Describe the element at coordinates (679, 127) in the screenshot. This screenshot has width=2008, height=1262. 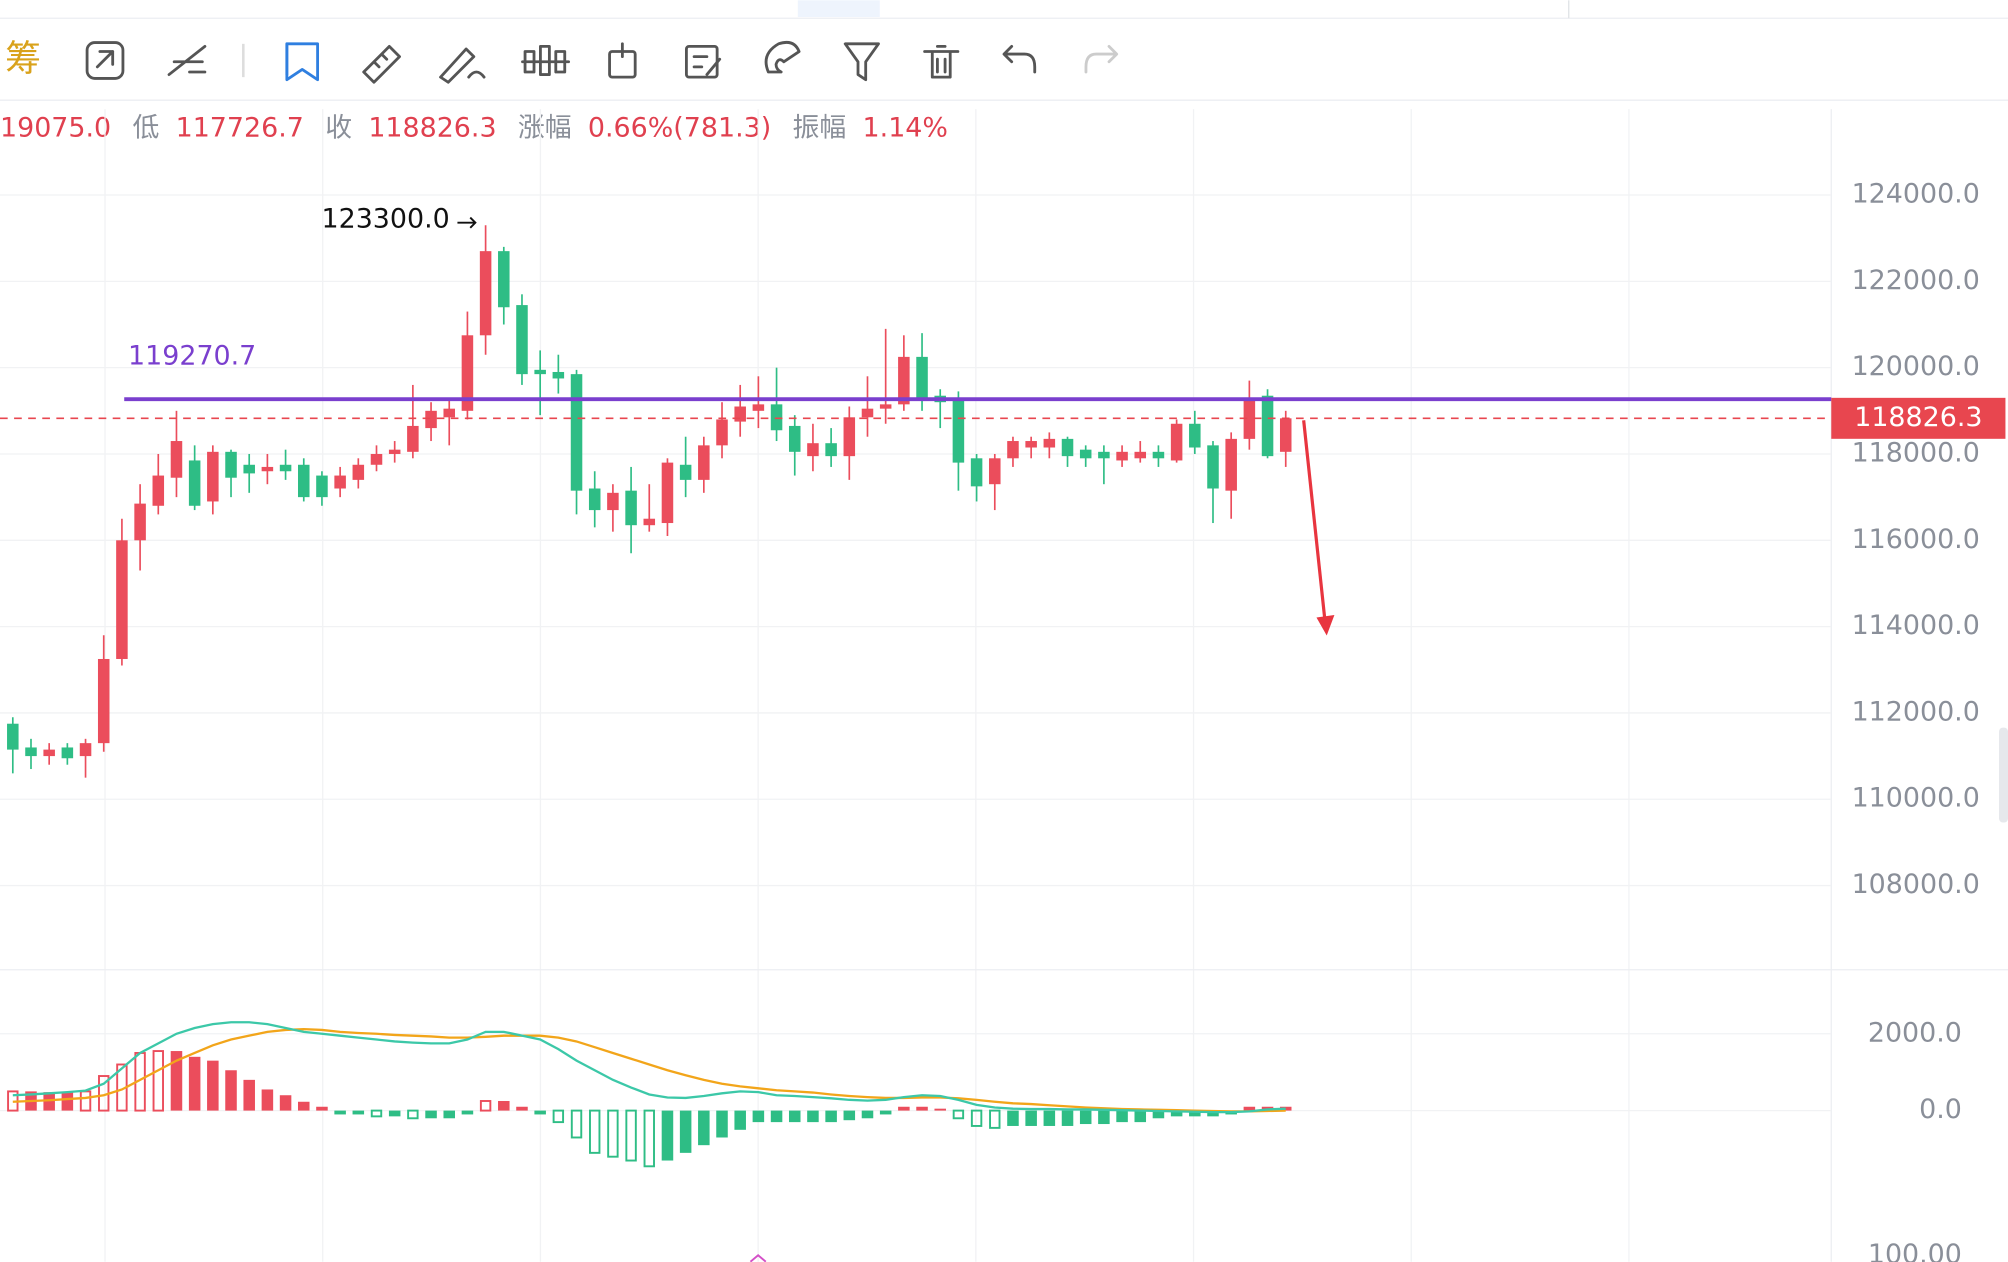
I see `stat-value: 0.66%(781.3)` at that location.